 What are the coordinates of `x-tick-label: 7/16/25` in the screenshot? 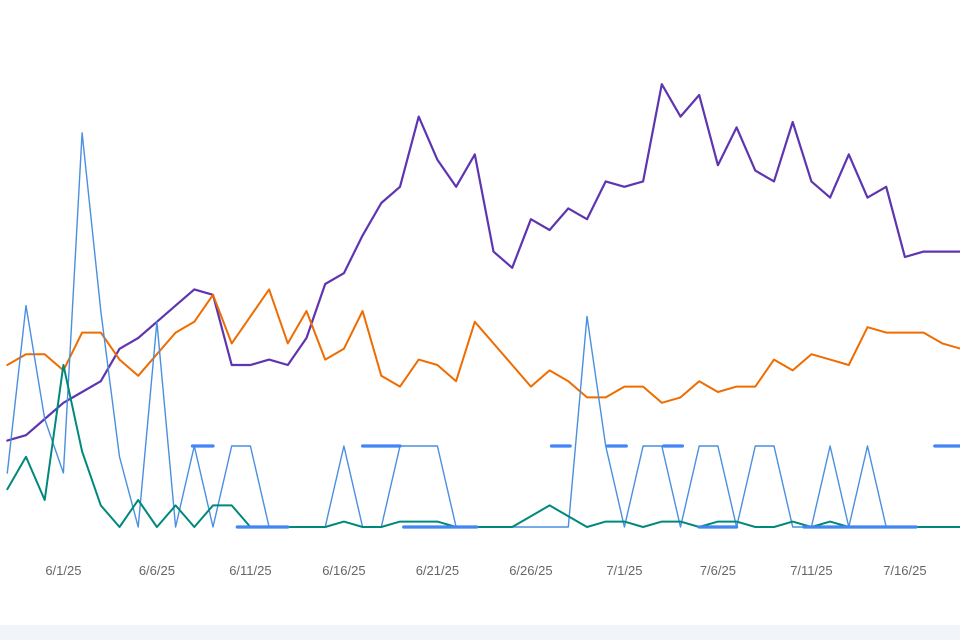 It's located at (904, 570).